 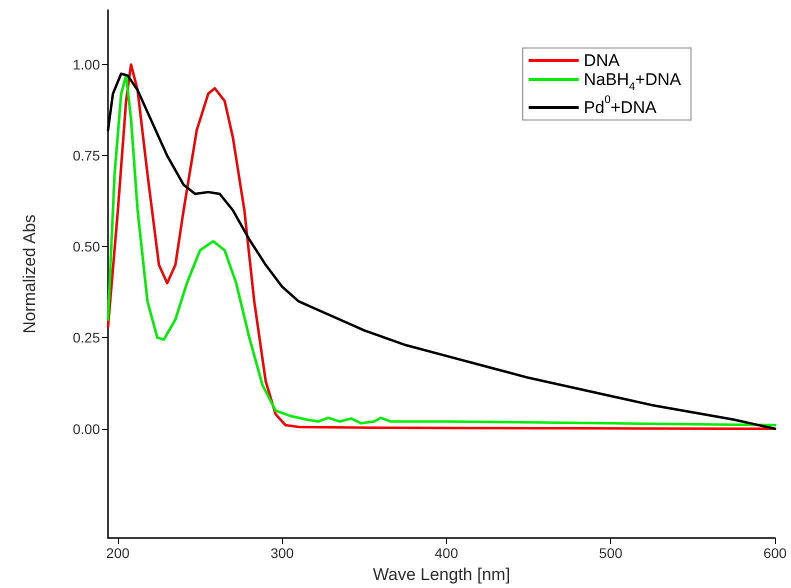 What do you see at coordinates (118, 553) in the screenshot?
I see `x-tick-label: 200` at bounding box center [118, 553].